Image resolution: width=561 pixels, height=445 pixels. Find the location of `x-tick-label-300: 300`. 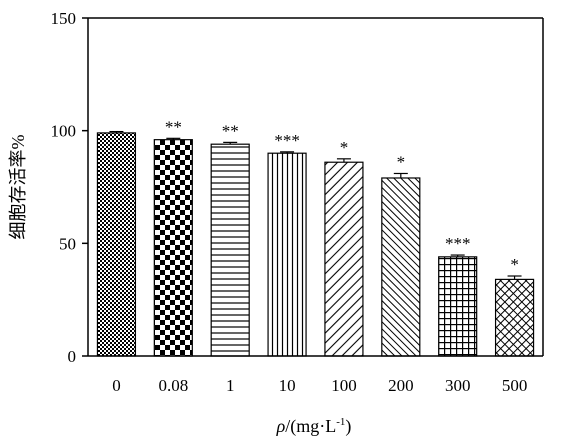

x-tick-label-300: 300 is located at coordinates (458, 385).